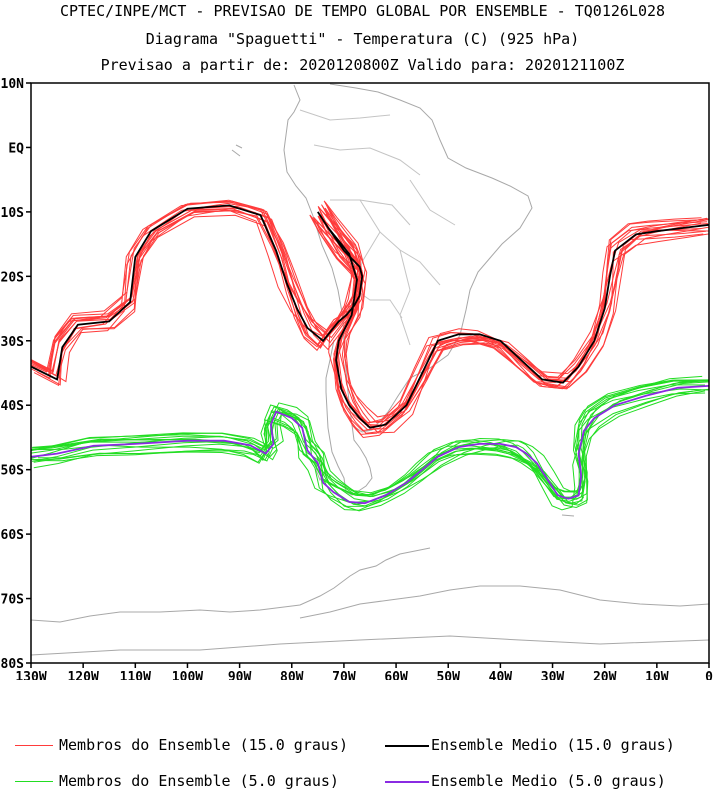  I want to click on lon-tick-label: 90W, so click(240, 675).